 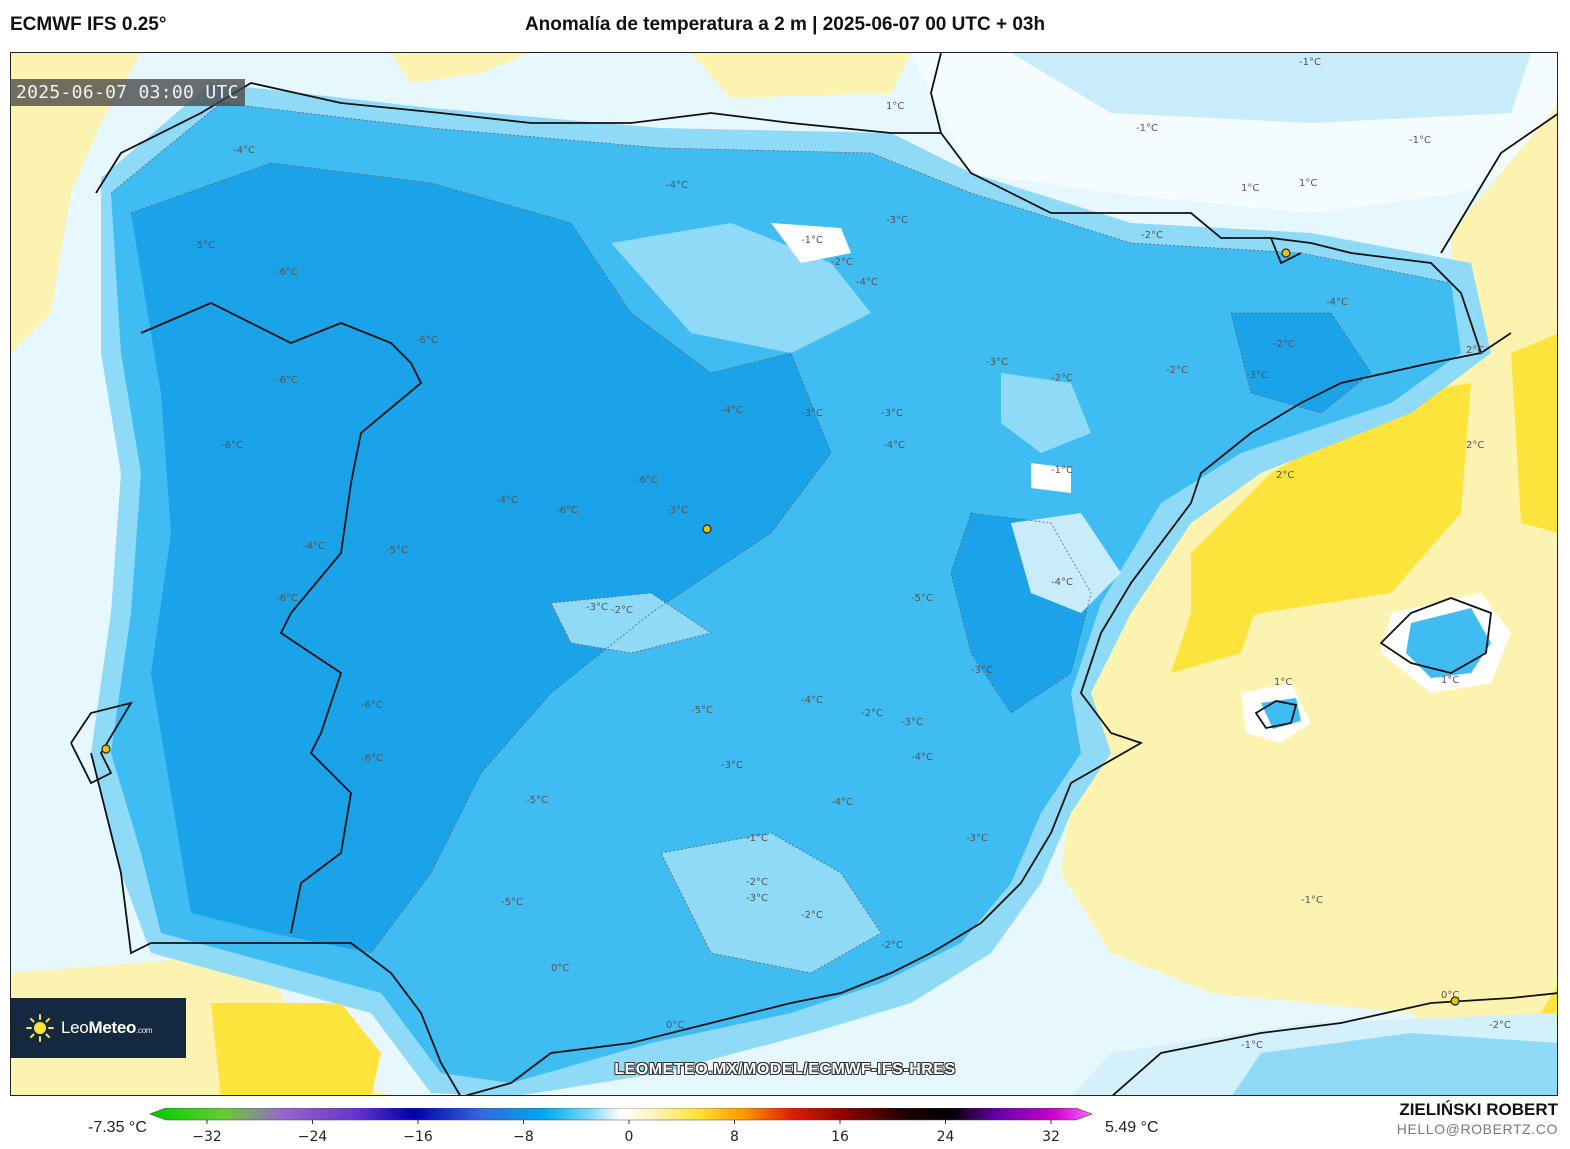 I want to click on colorbar-tick-label: 24, so click(x=946, y=1137).